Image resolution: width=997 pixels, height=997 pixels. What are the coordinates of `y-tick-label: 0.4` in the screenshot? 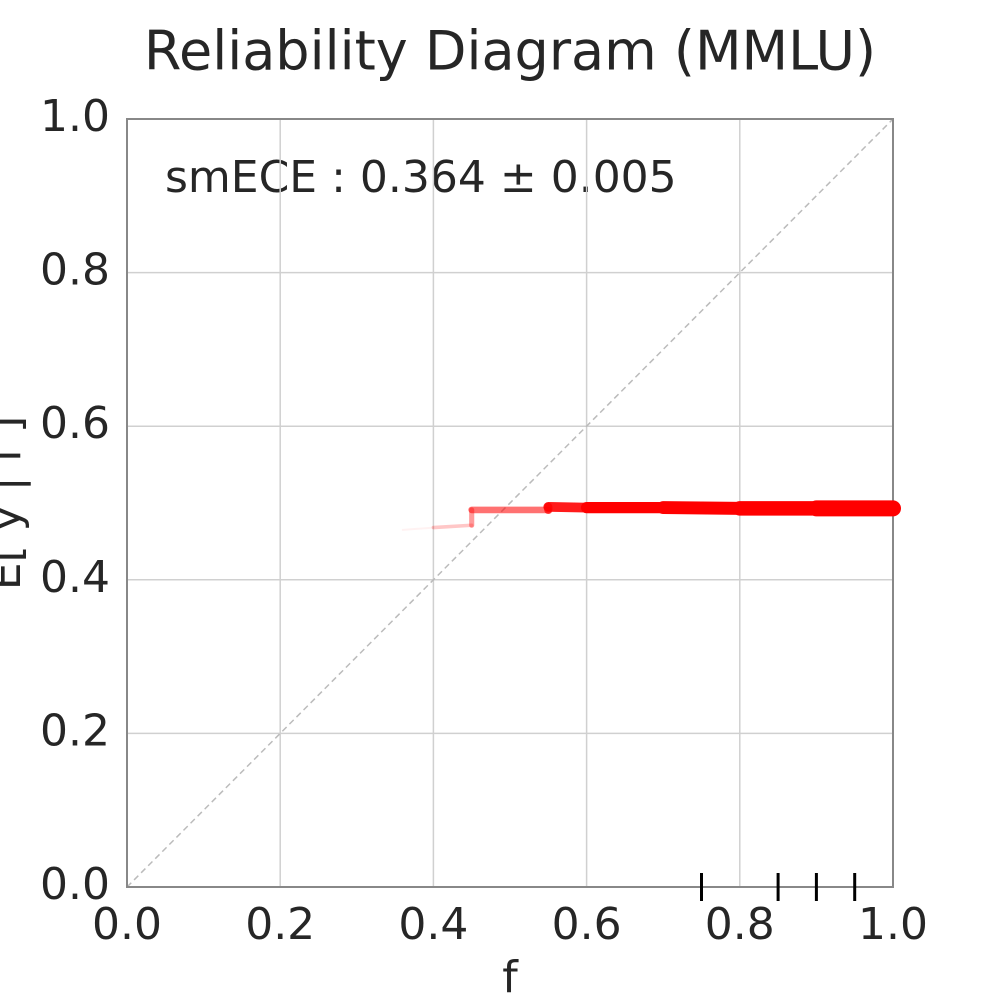 It's located at (75, 577).